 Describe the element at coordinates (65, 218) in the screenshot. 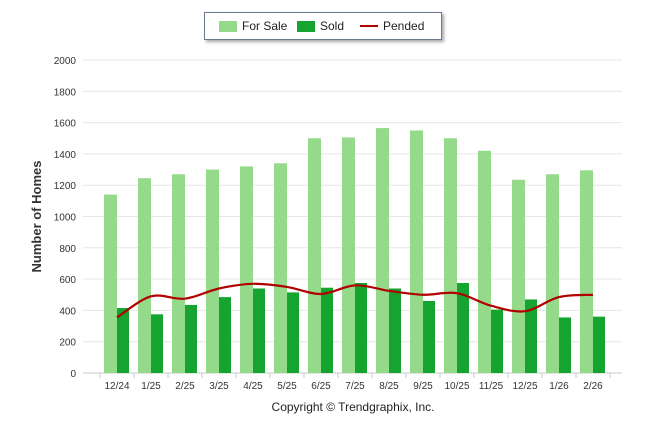

I see `y-tick-label: 1000` at that location.